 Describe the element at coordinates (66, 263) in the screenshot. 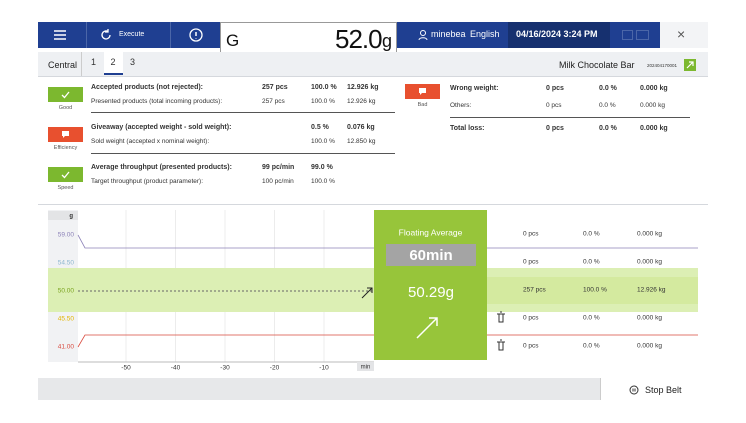

I see `y-tick-label: 54.50` at that location.